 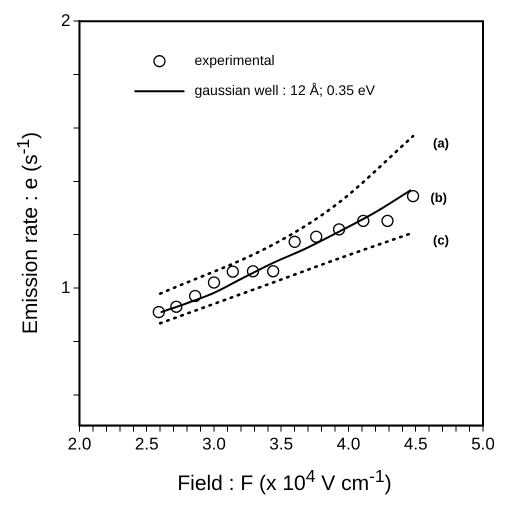 What do you see at coordinates (281, 444) in the screenshot?
I see `x-tick-label: 3.5` at bounding box center [281, 444].